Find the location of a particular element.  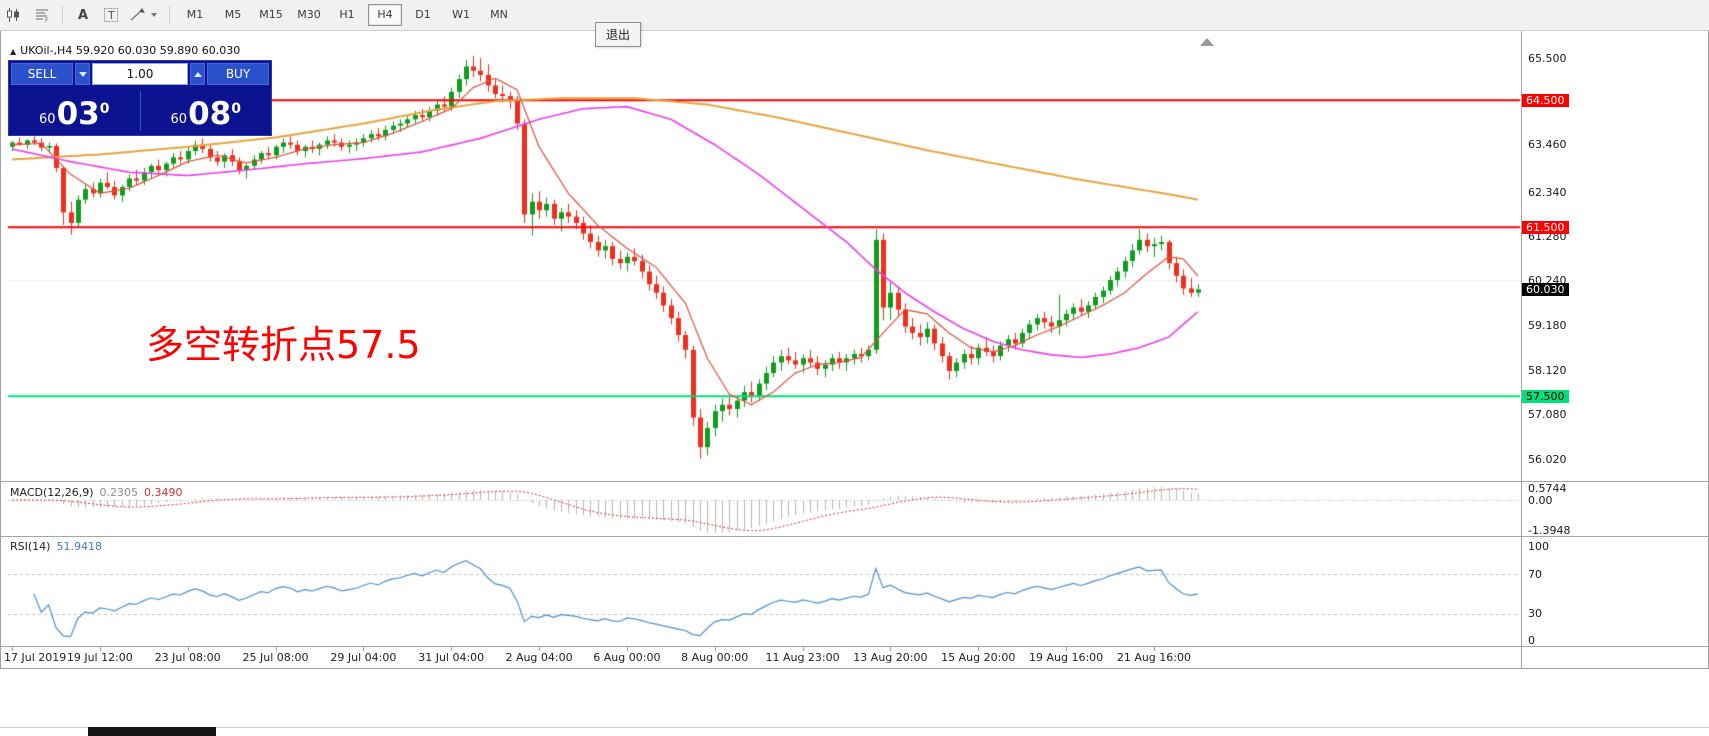

price-axis-tick: 62.340 is located at coordinates (1547, 192).